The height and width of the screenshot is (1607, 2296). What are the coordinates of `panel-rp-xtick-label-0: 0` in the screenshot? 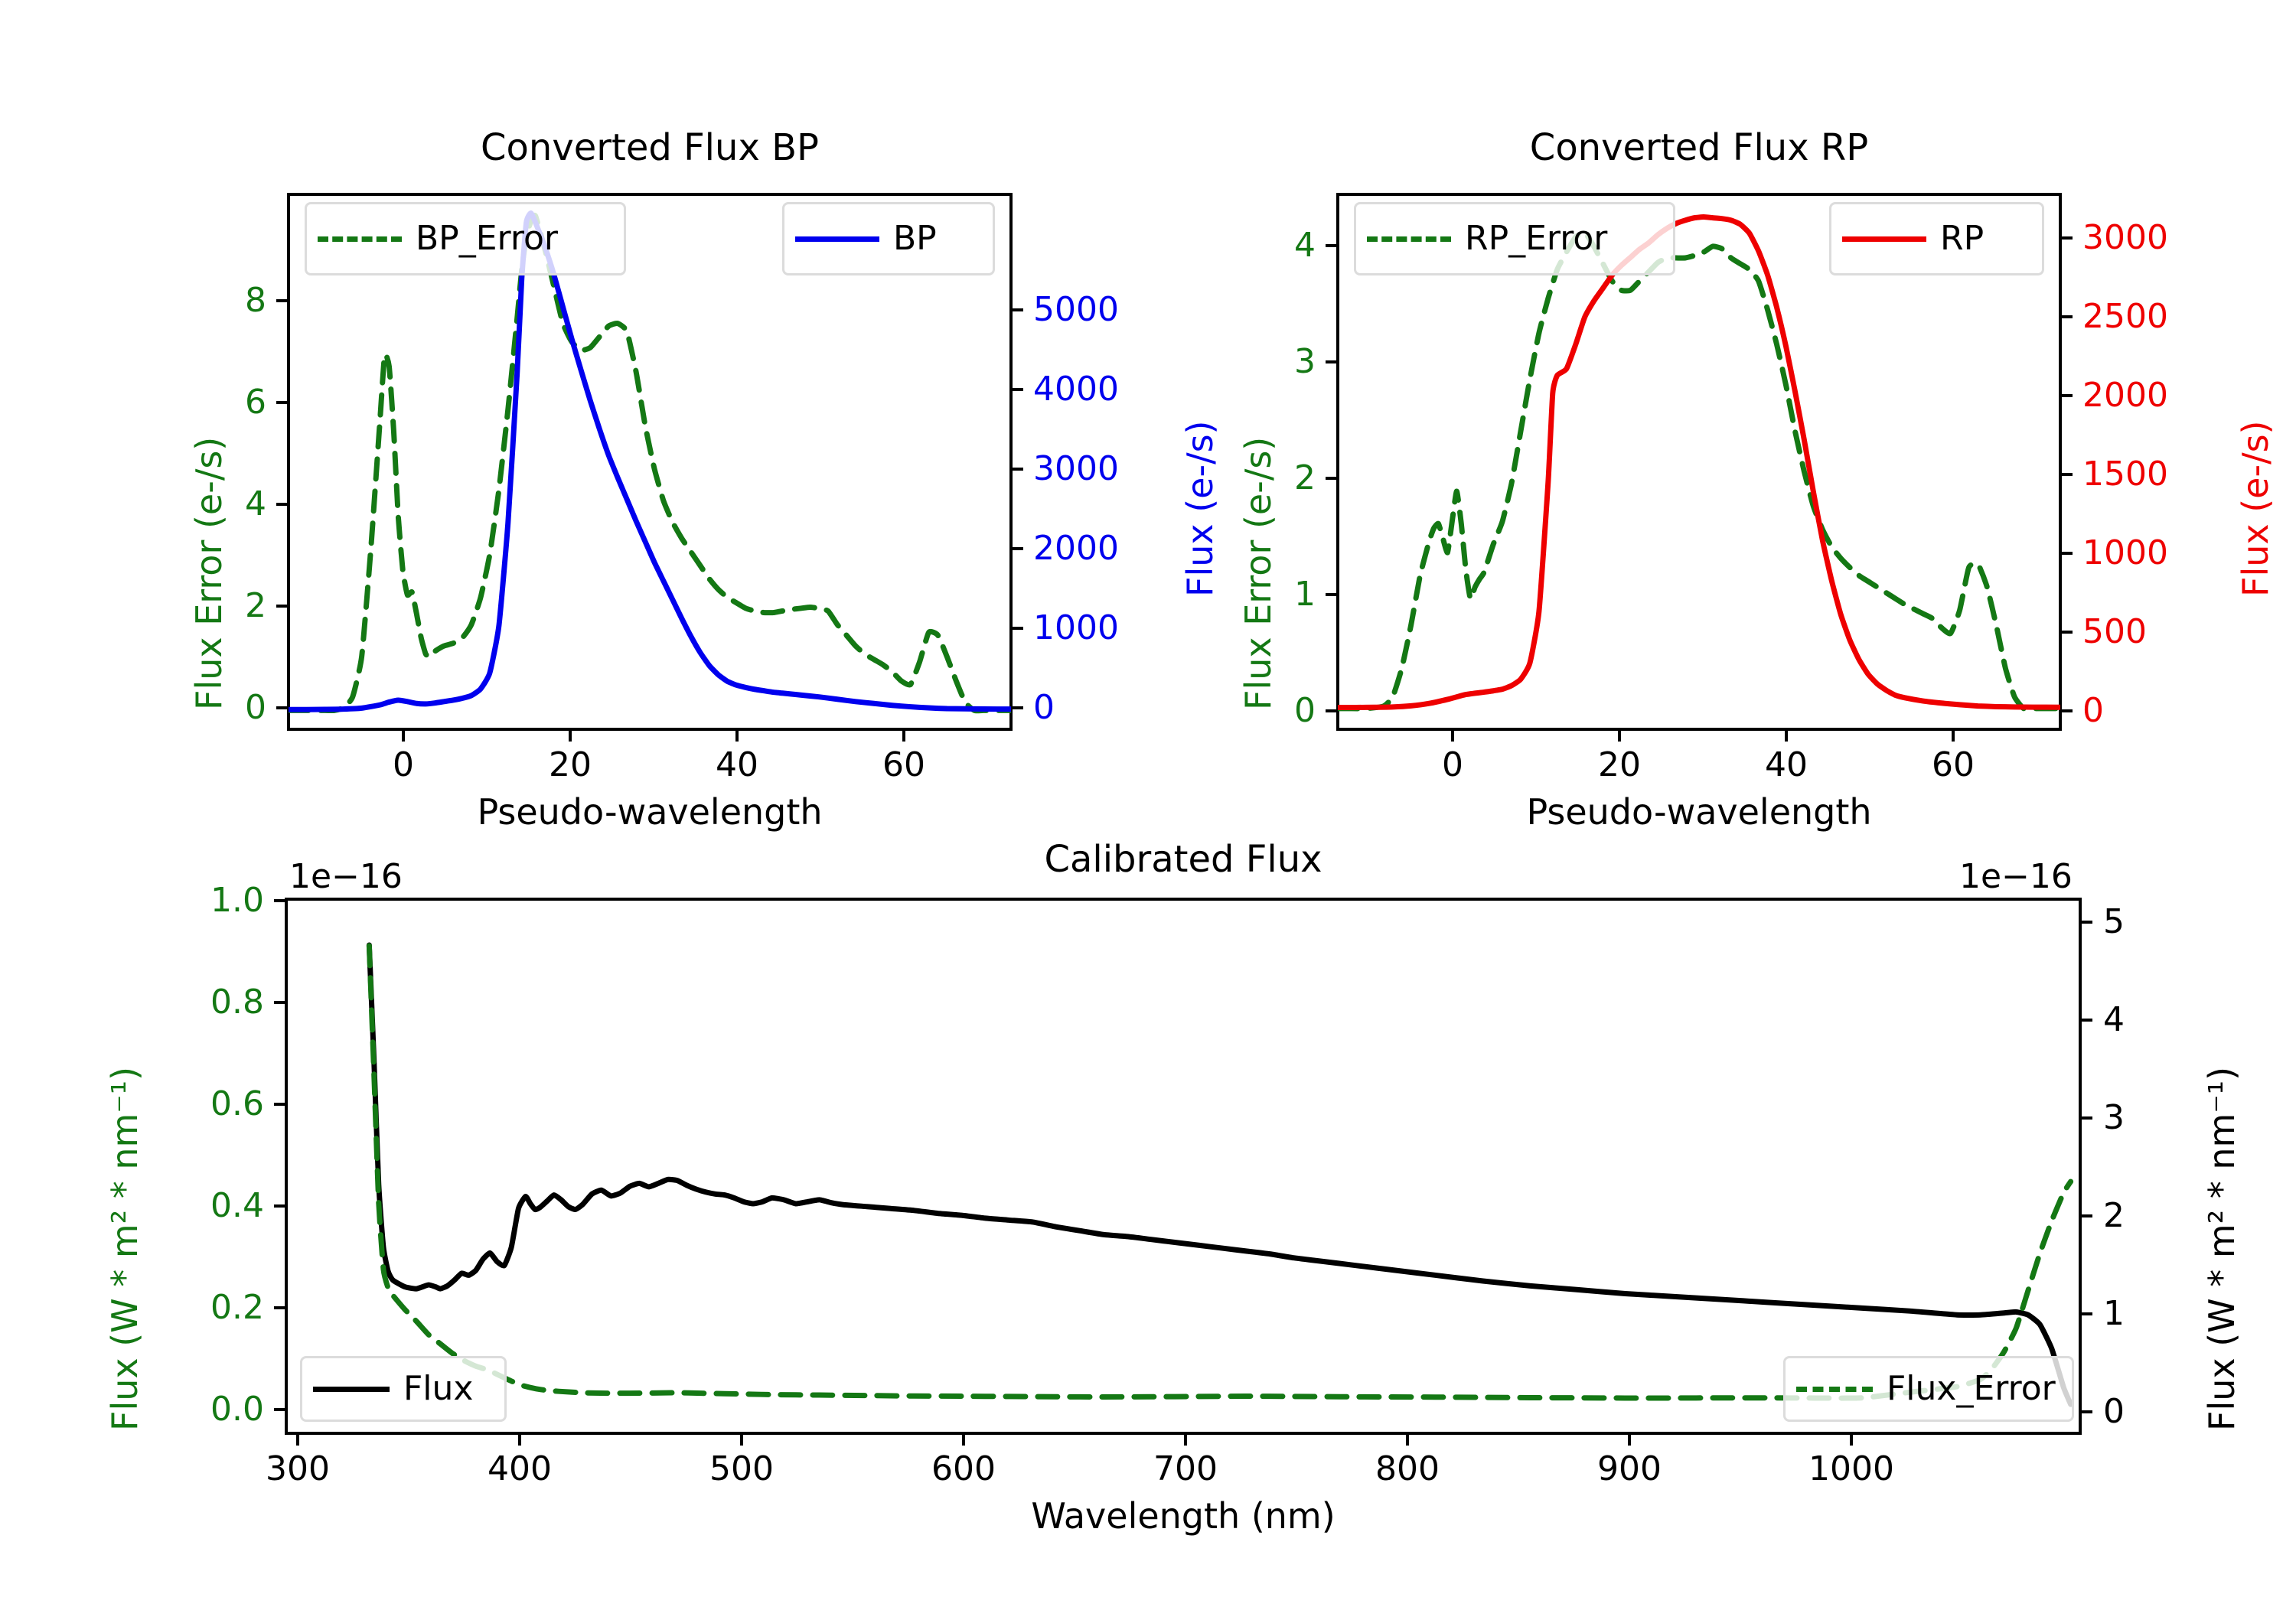 It's located at (1452, 764).